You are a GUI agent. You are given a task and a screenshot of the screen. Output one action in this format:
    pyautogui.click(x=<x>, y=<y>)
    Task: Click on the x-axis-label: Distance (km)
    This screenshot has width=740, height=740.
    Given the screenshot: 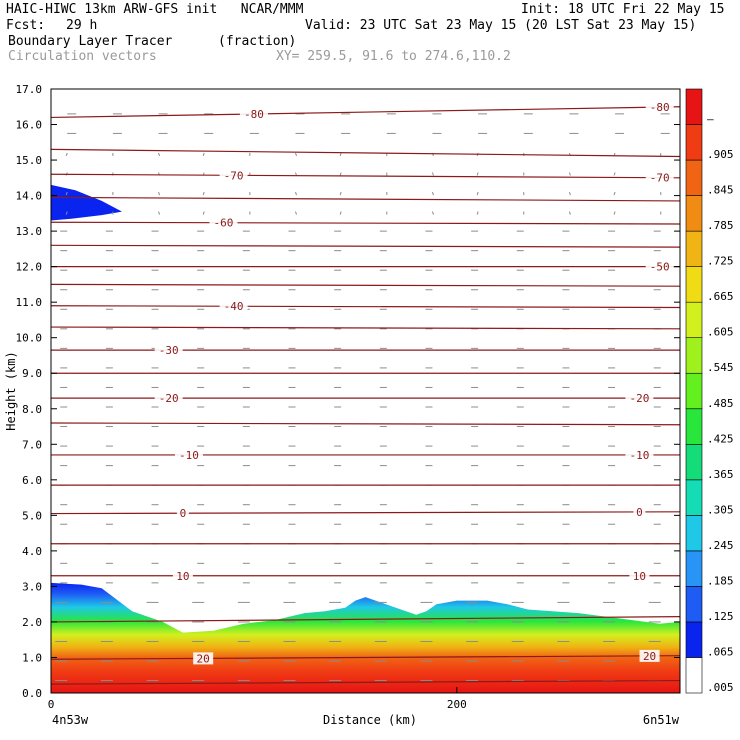 What is the action you would take?
    pyautogui.click(x=370, y=720)
    